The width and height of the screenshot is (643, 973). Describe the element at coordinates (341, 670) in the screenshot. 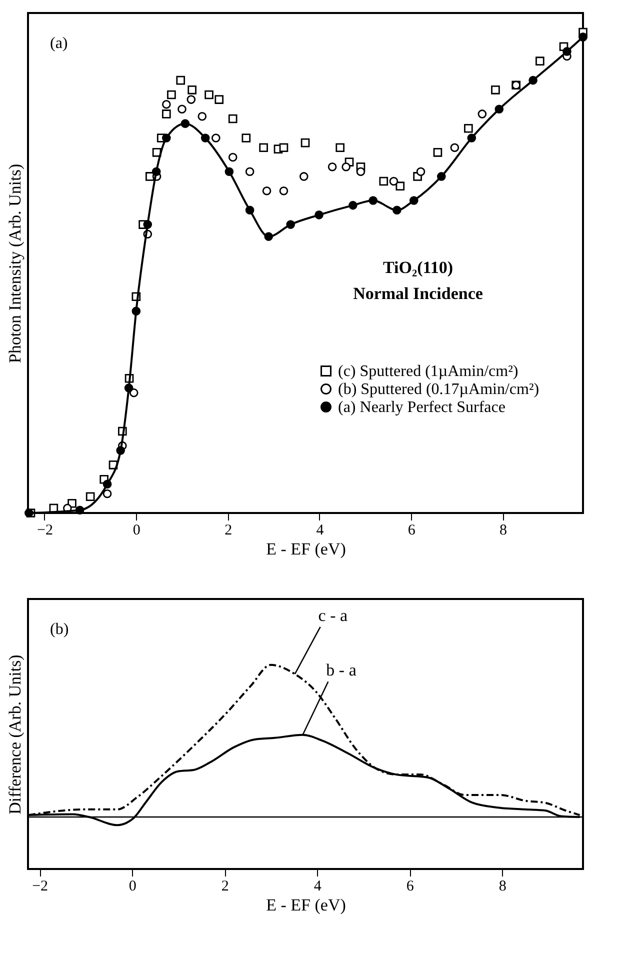

I see `annotation: b - a` at that location.